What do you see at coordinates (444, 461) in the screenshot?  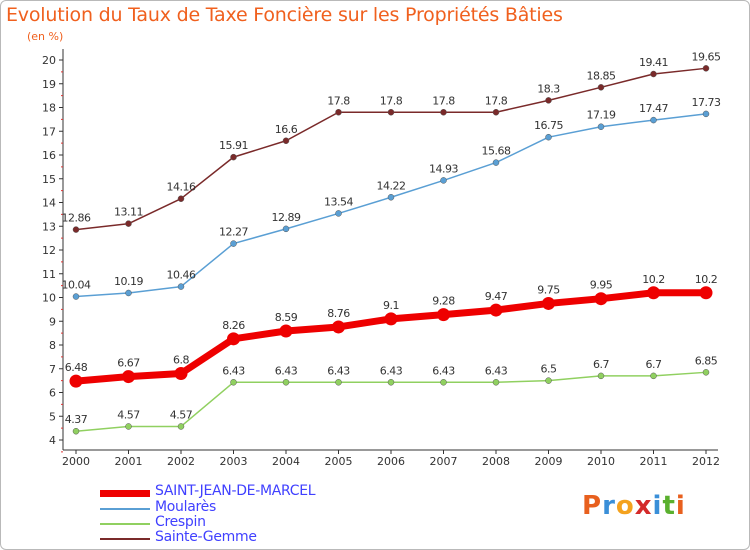 I see `x-tick-label: 2007` at bounding box center [444, 461].